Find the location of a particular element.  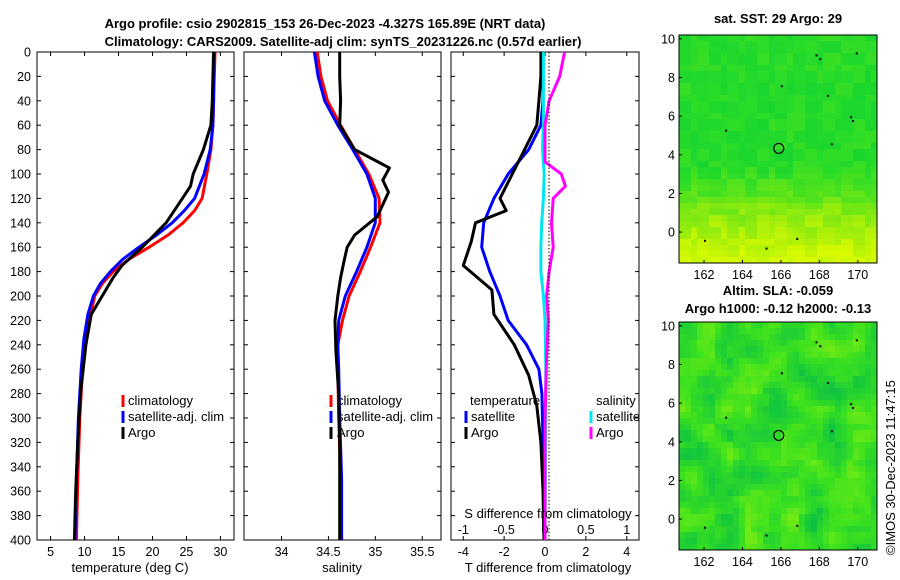

island-marker is located at coordinates (766, 535).